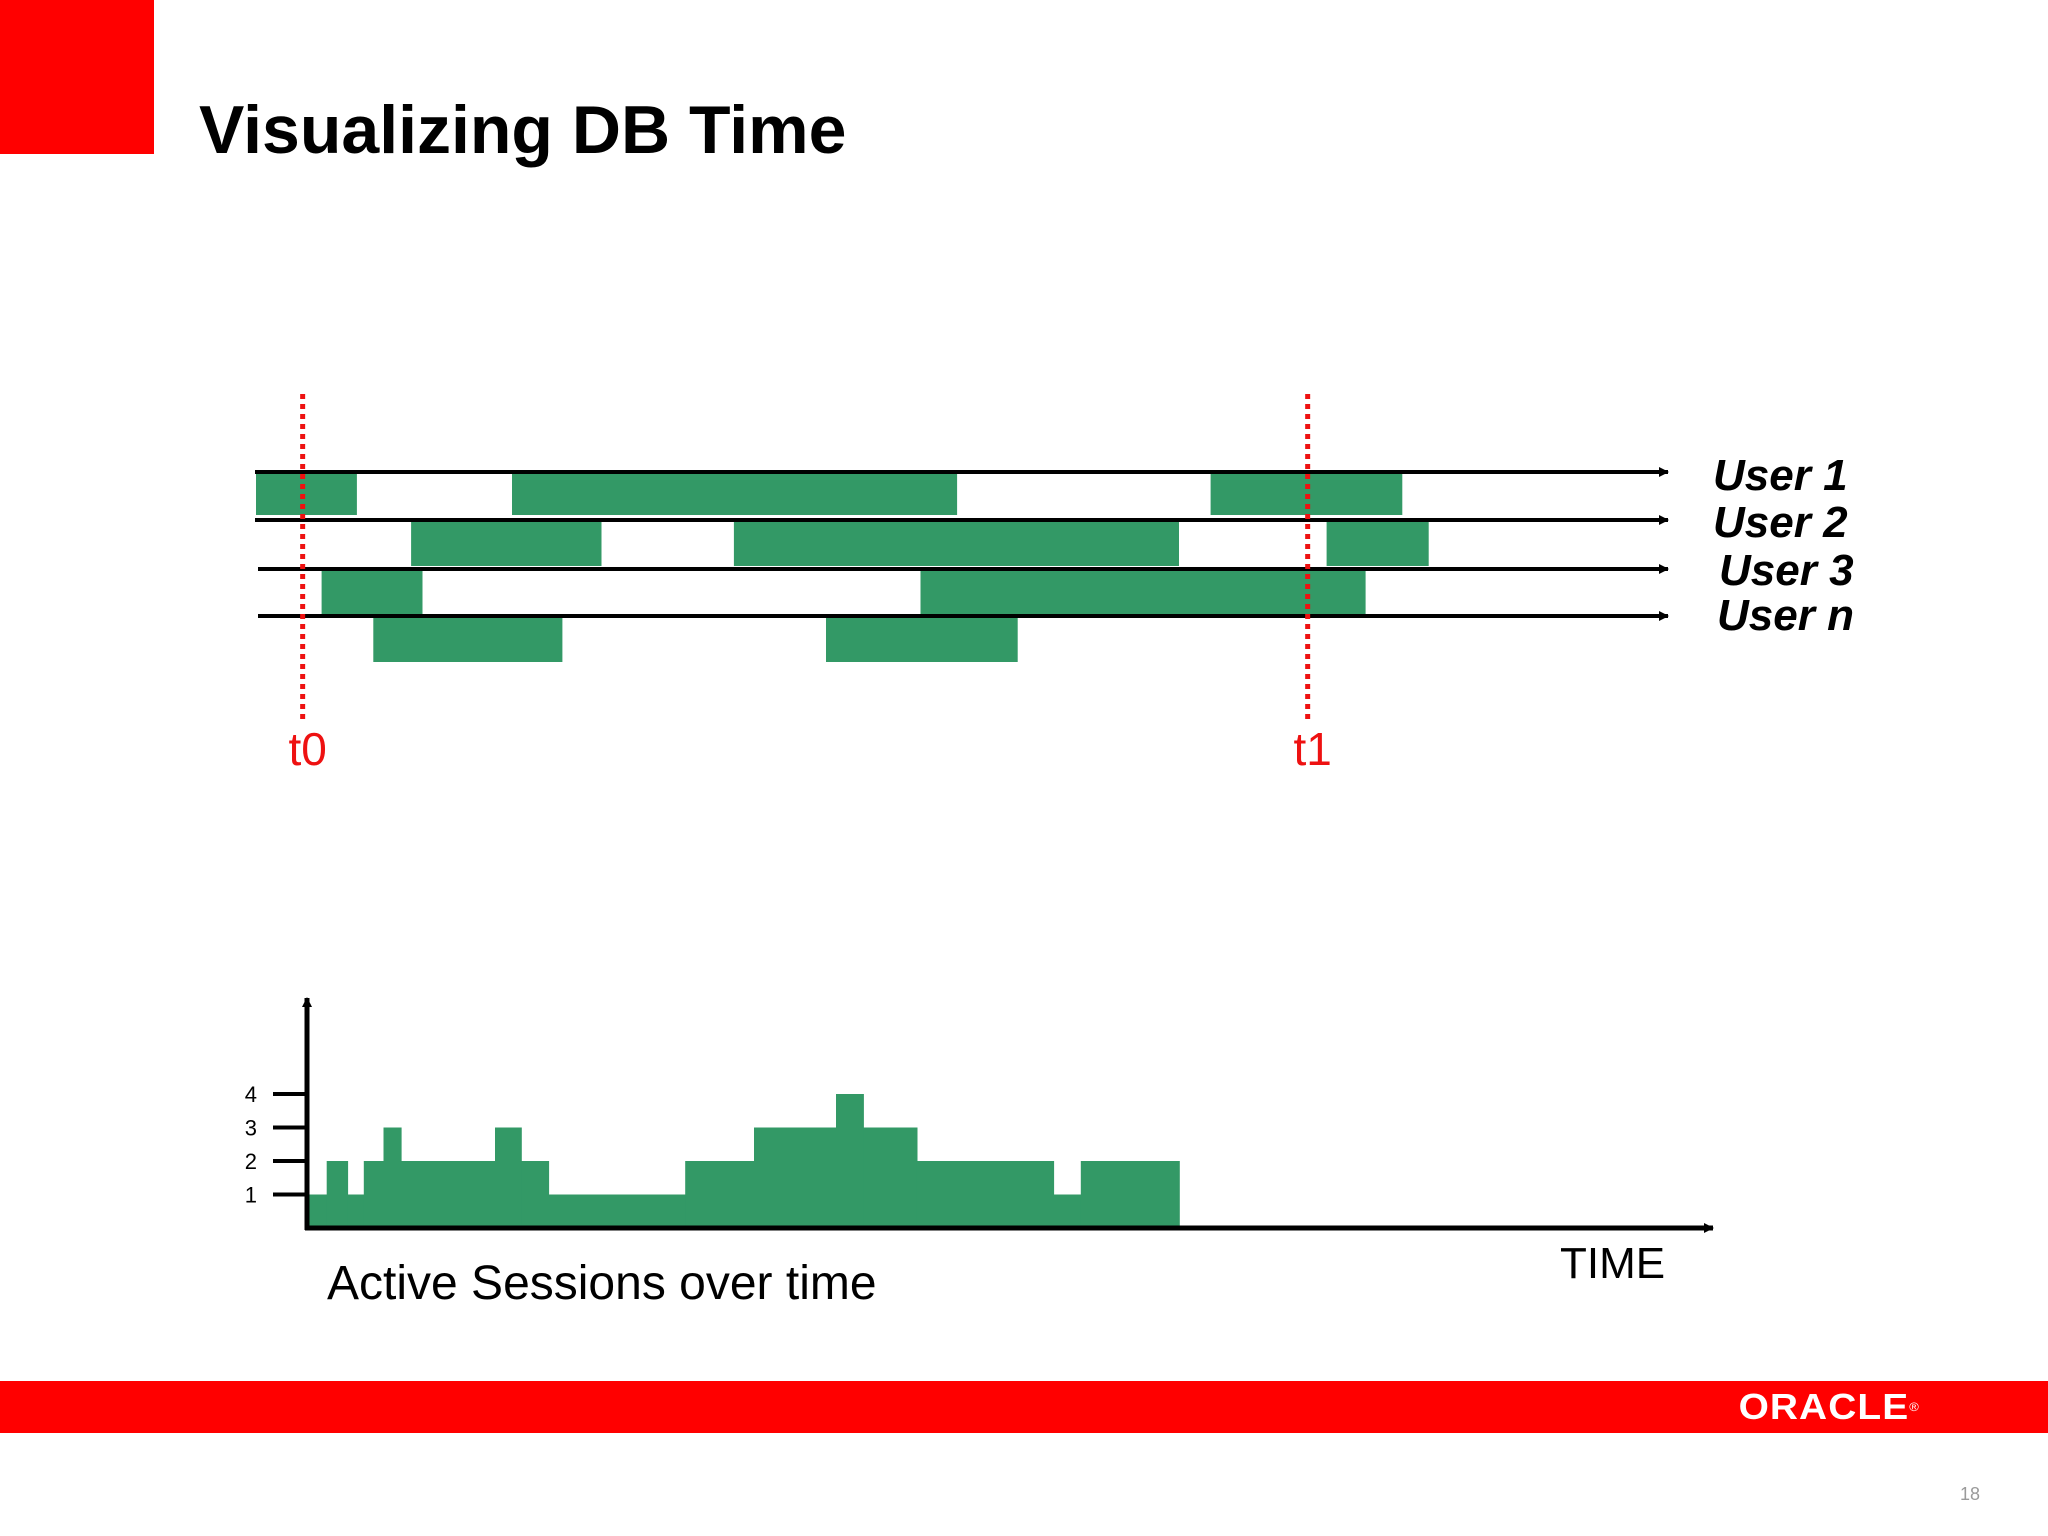 The height and width of the screenshot is (1536, 2048). Describe the element at coordinates (251, 1094) in the screenshot. I see `y-tick-label-4: 4` at that location.